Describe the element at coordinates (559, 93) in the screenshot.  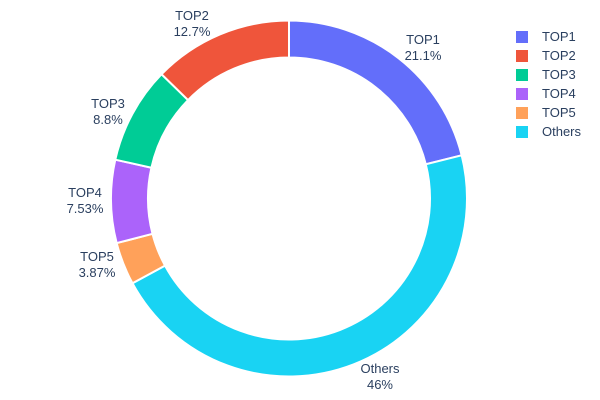
I see `legend-label: TOP4` at that location.